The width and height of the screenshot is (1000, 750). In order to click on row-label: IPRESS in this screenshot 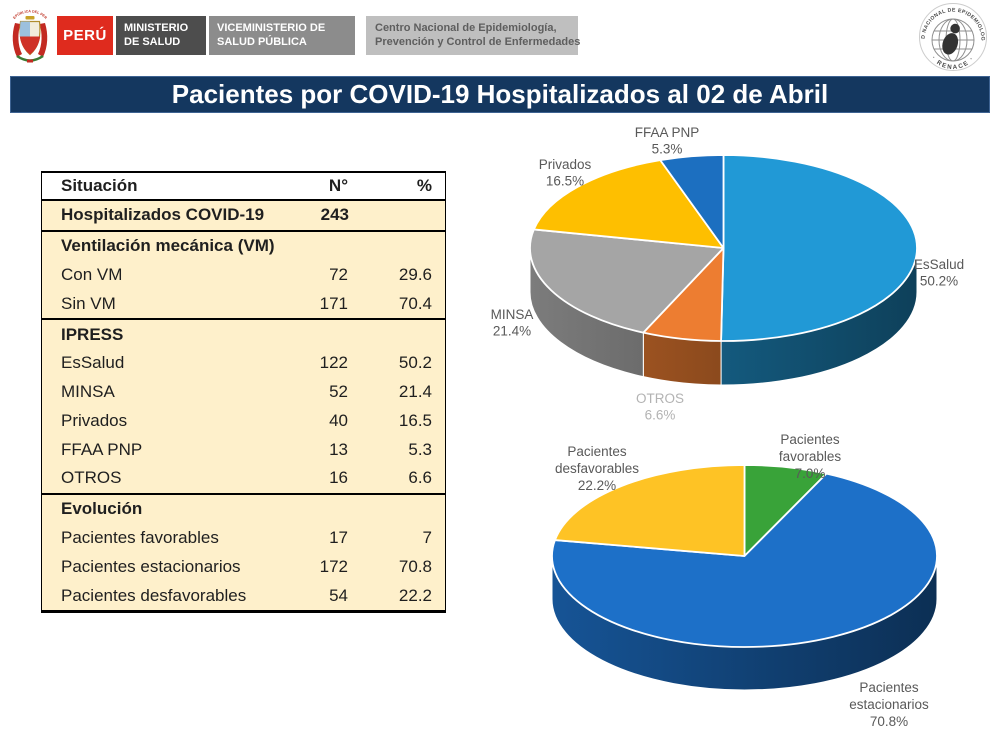, I will do `click(92, 334)`.